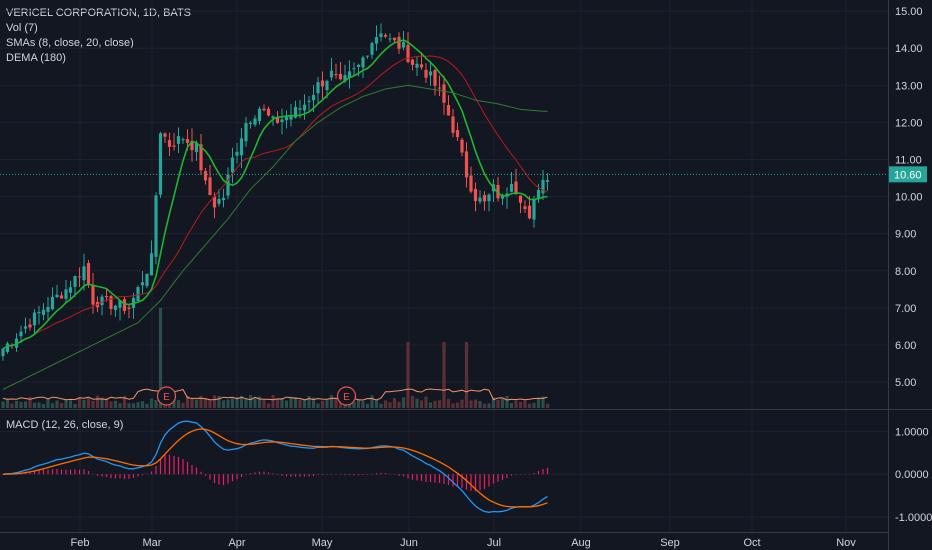 This screenshot has height=550, width=932. What do you see at coordinates (36, 58) in the screenshot?
I see `dema-indicator-label: DEMA (180)` at bounding box center [36, 58].